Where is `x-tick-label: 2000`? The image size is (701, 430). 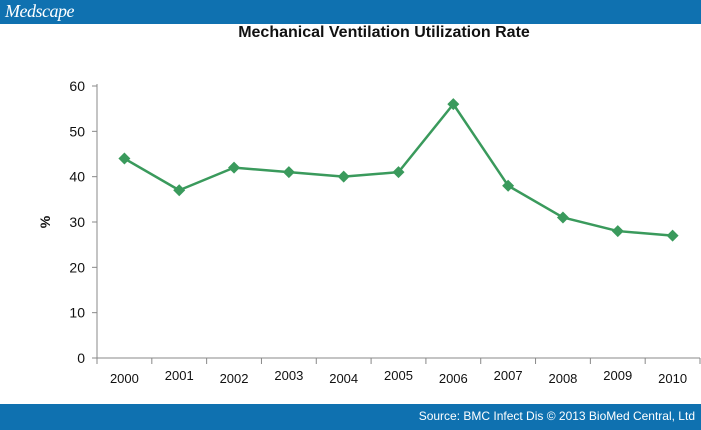 x-tick-label: 2000 is located at coordinates (124, 378).